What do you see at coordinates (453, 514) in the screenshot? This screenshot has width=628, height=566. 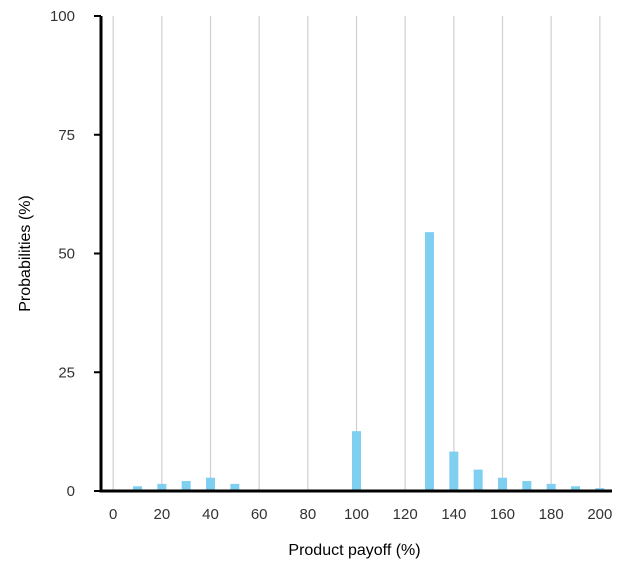 I see `x-tick-label-140: 140` at bounding box center [453, 514].